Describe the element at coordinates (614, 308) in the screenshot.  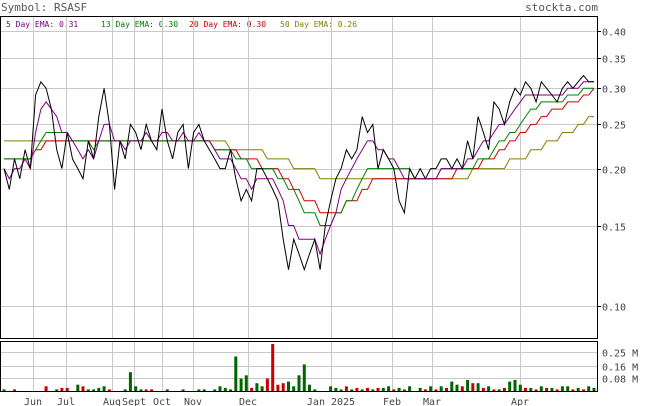
I see `y-tick-label: 0.10` at that location.